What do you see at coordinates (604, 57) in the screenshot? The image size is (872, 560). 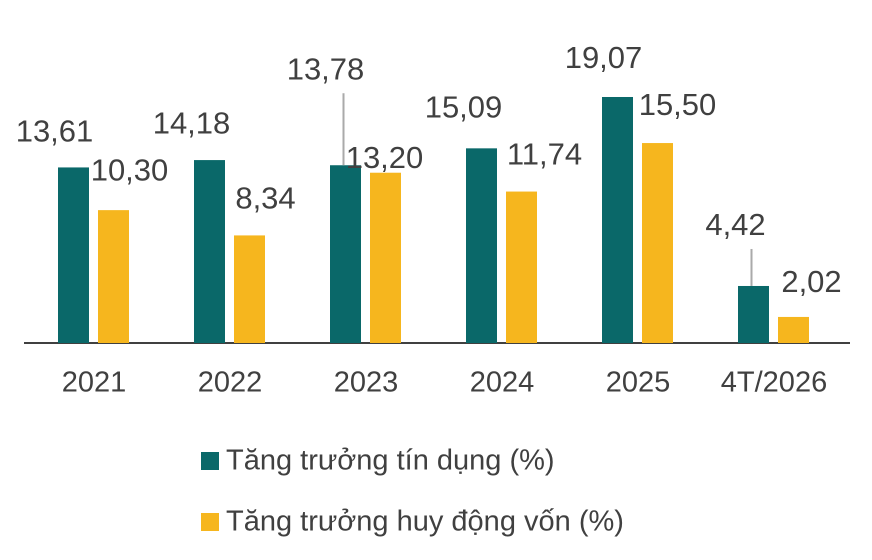 I see `data-label: 19,07` at bounding box center [604, 57].